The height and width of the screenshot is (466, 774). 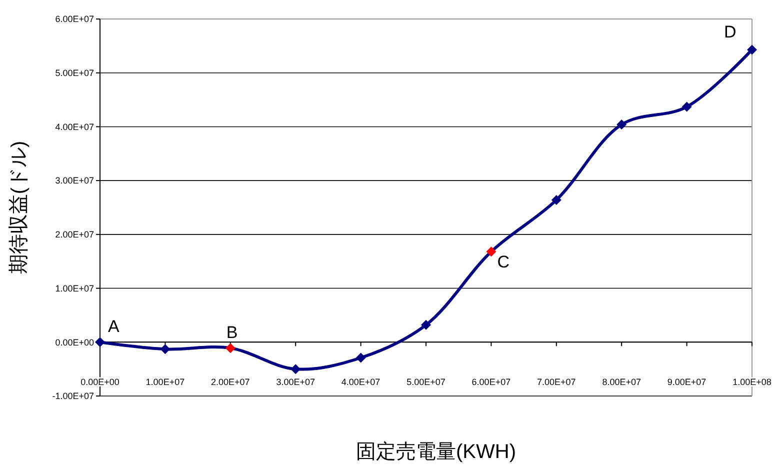 What do you see at coordinates (503, 262) in the screenshot?
I see `annotation: C` at bounding box center [503, 262].